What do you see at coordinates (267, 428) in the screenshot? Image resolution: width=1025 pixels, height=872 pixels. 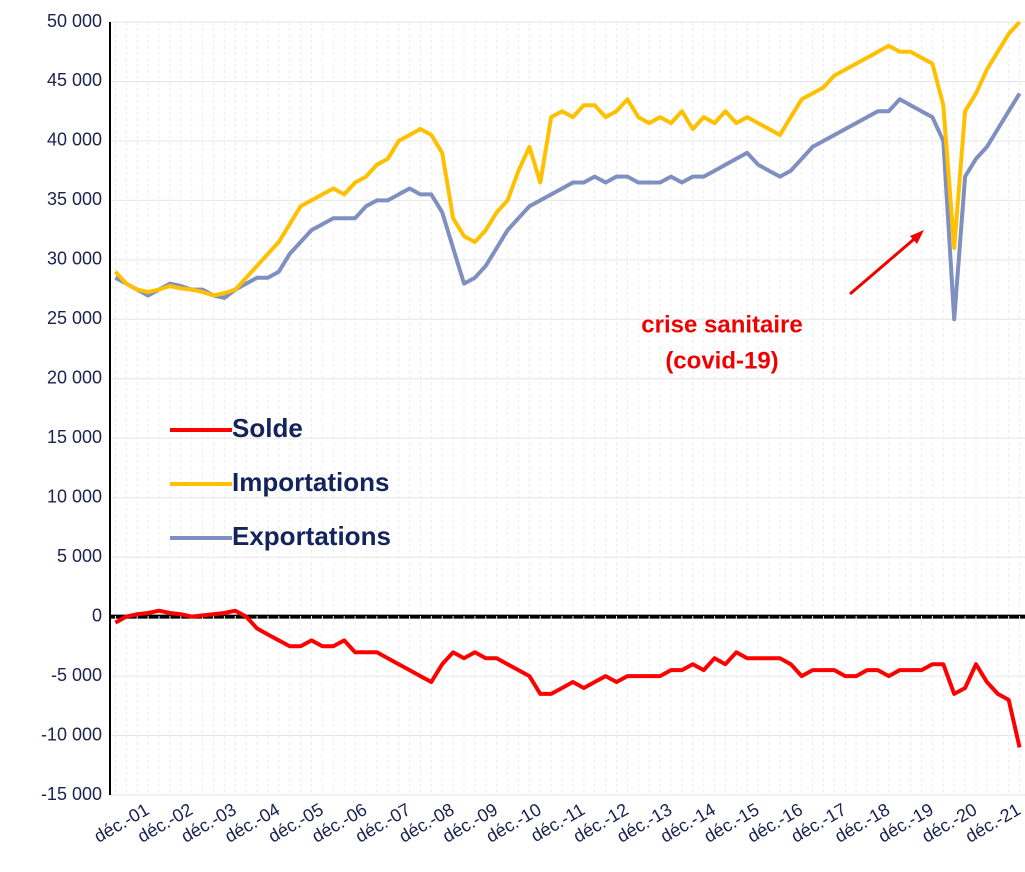 I see `legend-label: Solde` at bounding box center [267, 428].